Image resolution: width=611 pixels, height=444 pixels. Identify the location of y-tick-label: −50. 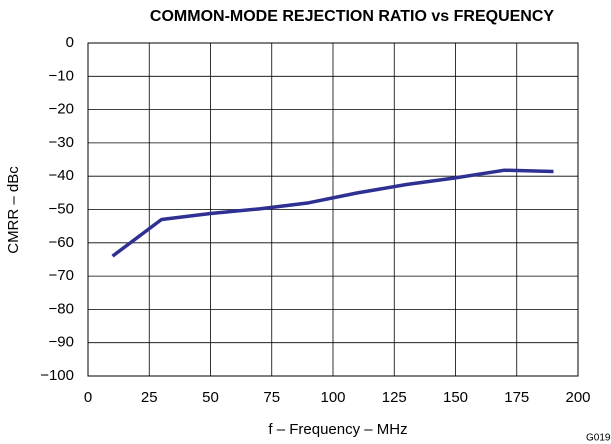
(61, 208).